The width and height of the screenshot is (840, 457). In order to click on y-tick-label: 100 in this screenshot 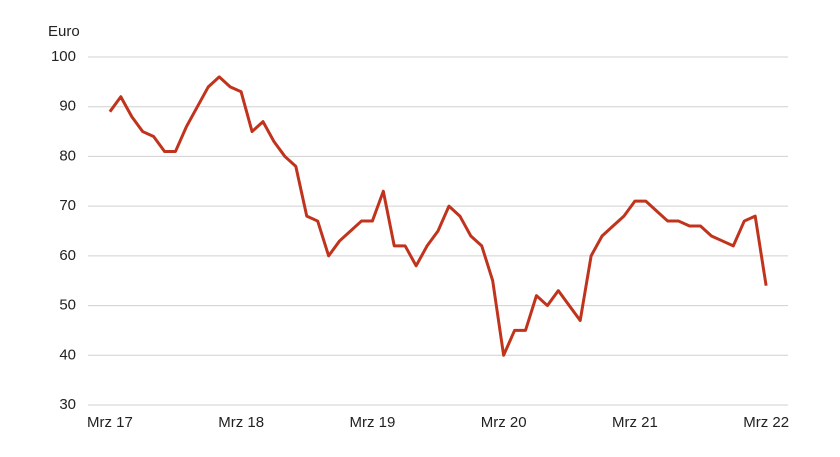, I will do `click(63, 56)`.